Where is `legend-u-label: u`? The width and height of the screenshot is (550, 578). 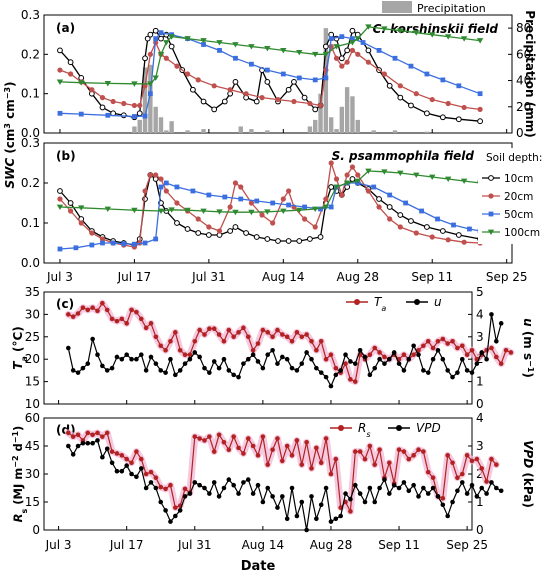 legend-u-label: u is located at coordinates (438, 302).